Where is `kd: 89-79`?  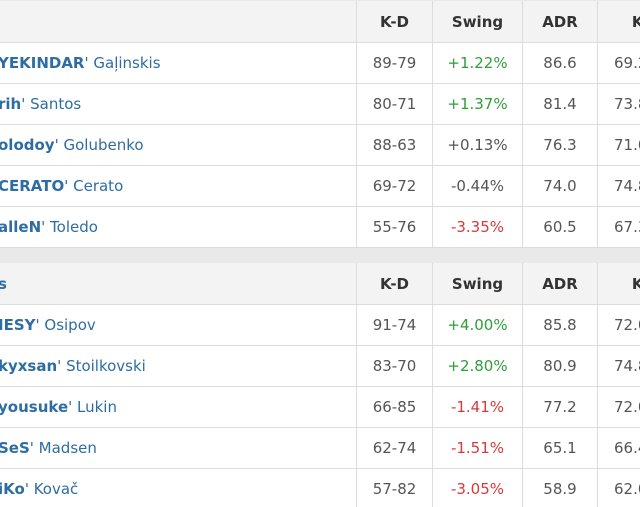 kd: 89-79 is located at coordinates (395, 63).